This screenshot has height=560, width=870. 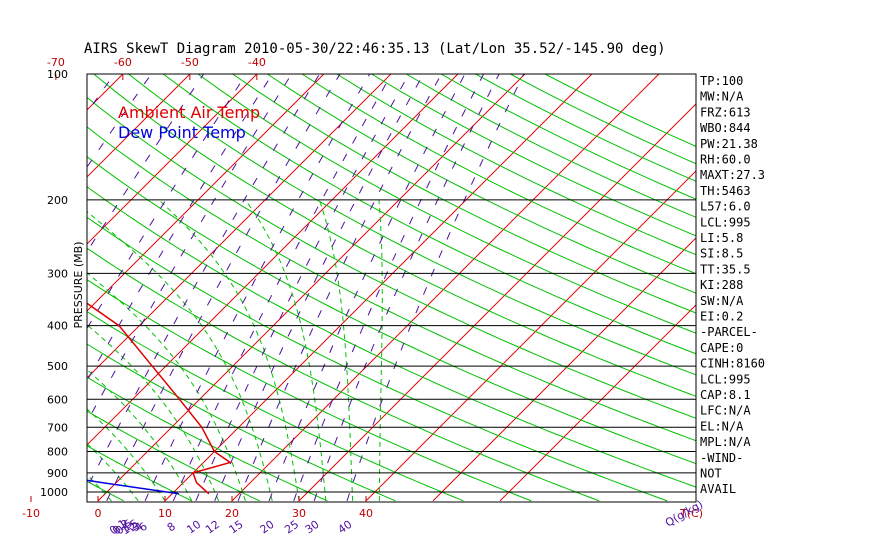 What do you see at coordinates (123, 62) in the screenshot?
I see `top-temp-tick-label: -60` at bounding box center [123, 62].